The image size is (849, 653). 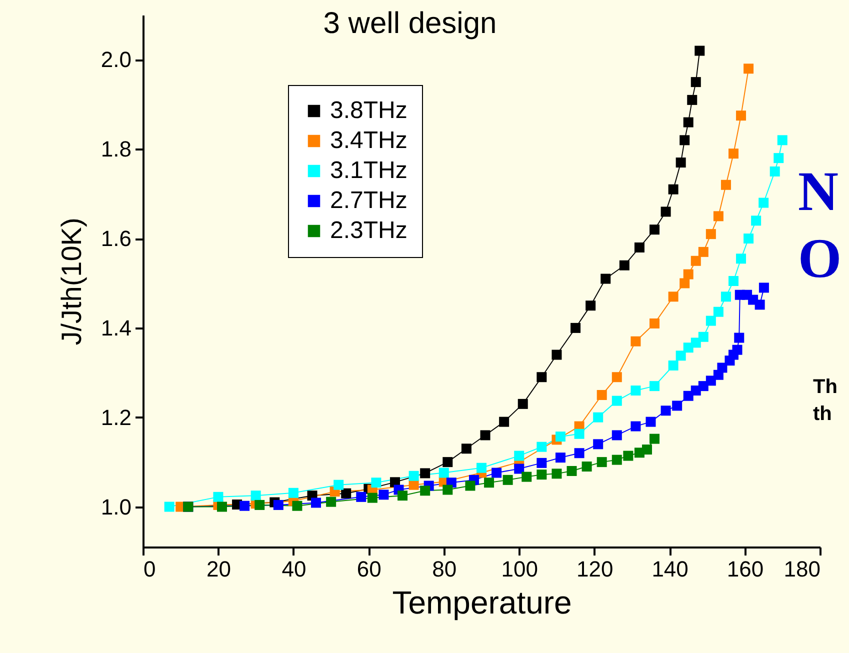 What do you see at coordinates (116, 149) in the screenshot?
I see `y-tick-label: 1.8` at bounding box center [116, 149].